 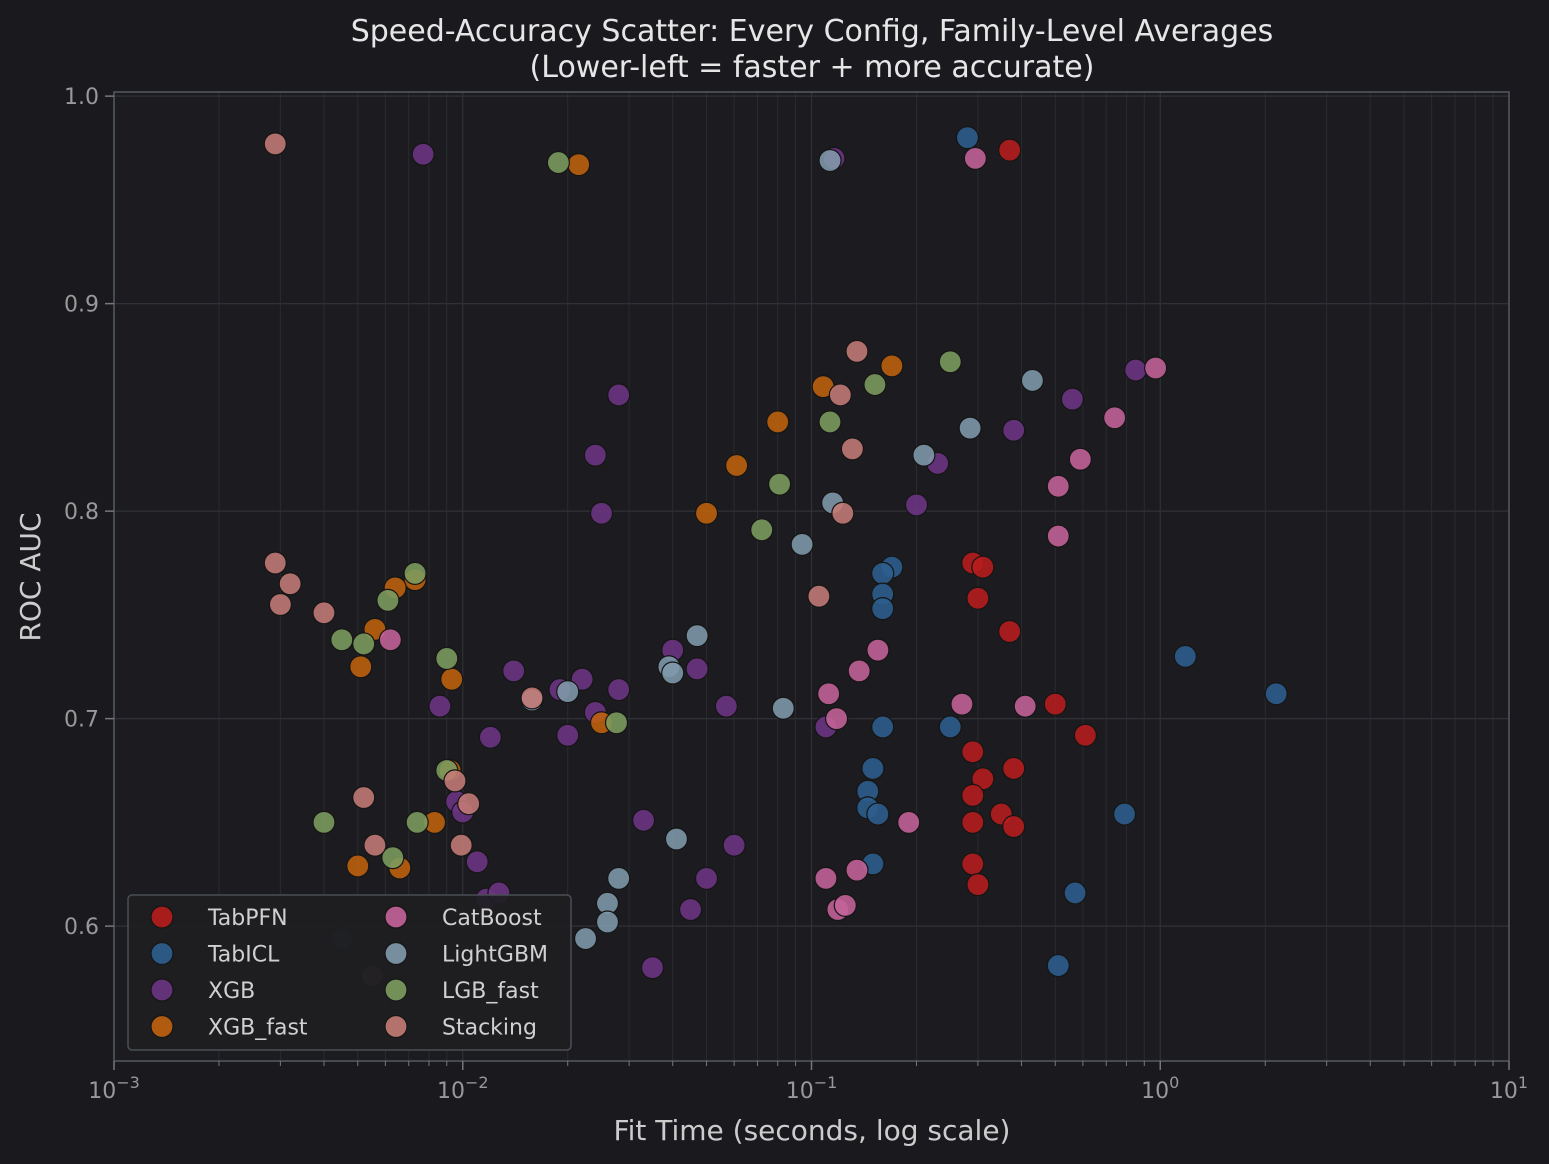 What do you see at coordinates (81, 512) in the screenshot?
I see `y-tick-label: 0.8` at bounding box center [81, 512].